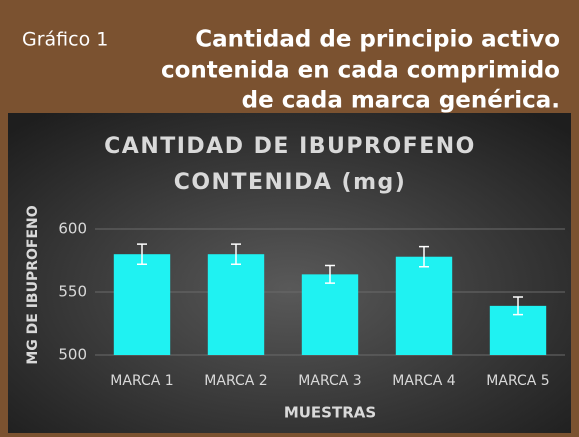 Image resolution: width=579 pixels, height=437 pixels. I want to click on chart-title: CANTIDAD DE IBUPROFENO, so click(290, 146).